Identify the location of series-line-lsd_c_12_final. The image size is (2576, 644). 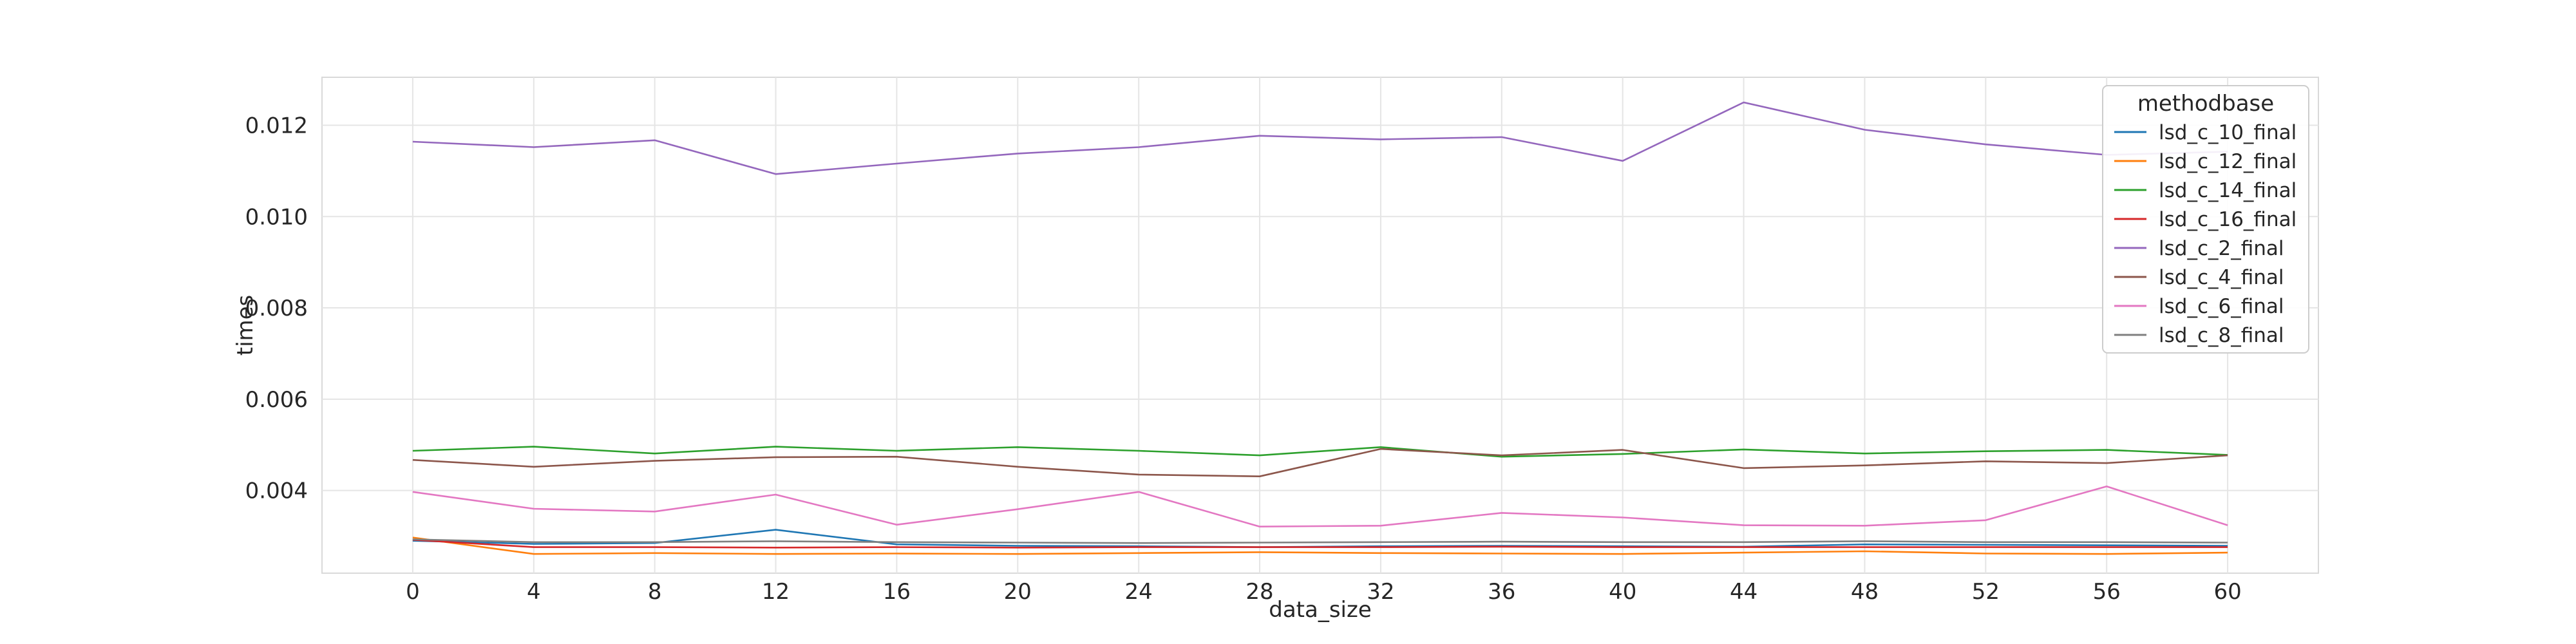
(1320, 545).